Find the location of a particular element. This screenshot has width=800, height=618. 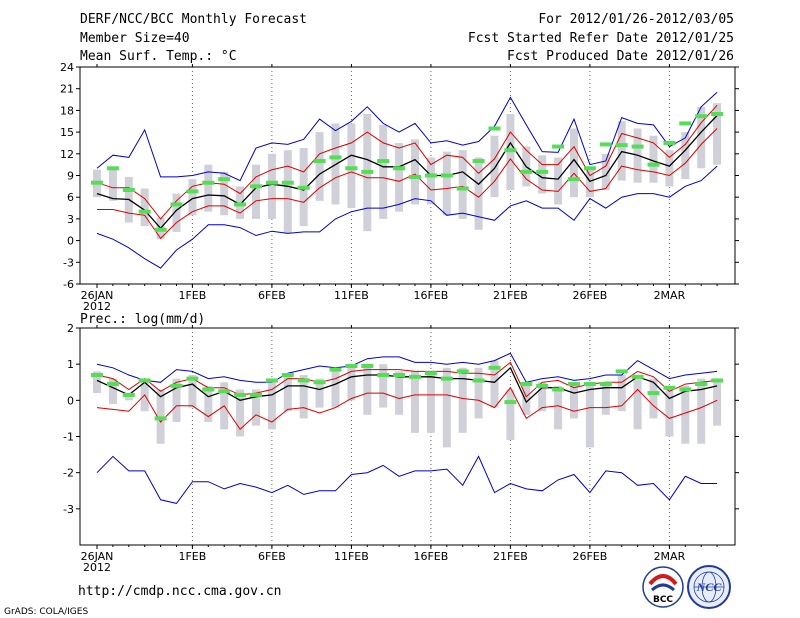

y-tick-label: 21 is located at coordinates (67, 89).